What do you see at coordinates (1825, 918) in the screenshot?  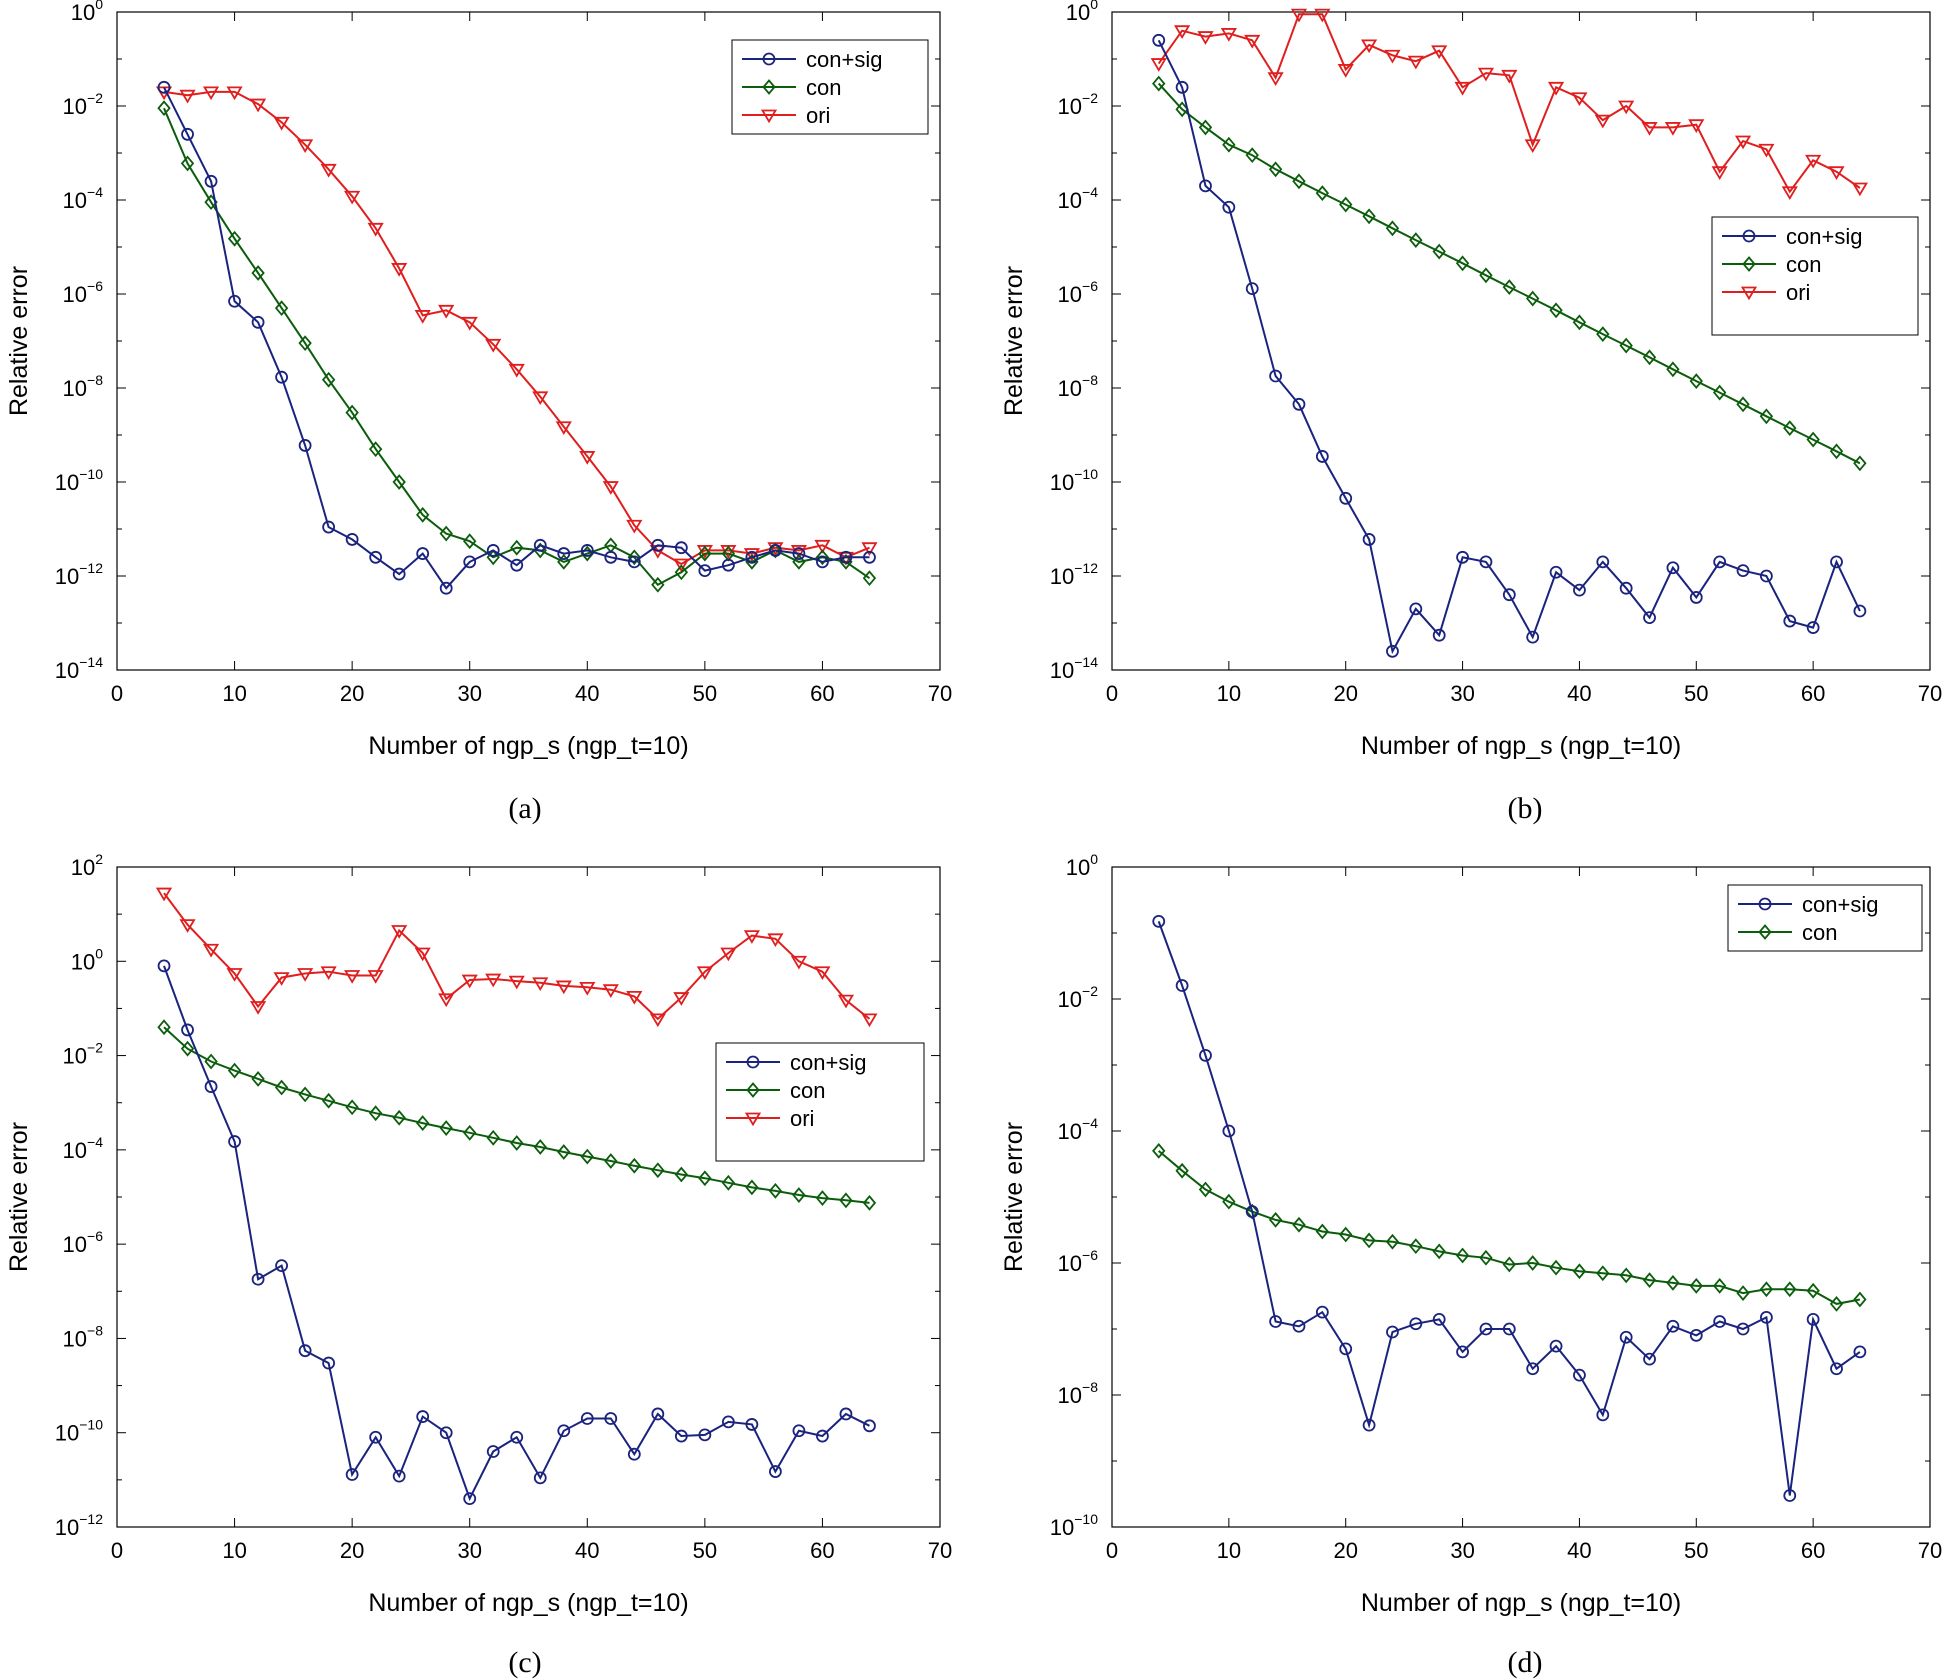 I see `legend: con+sig con` at bounding box center [1825, 918].